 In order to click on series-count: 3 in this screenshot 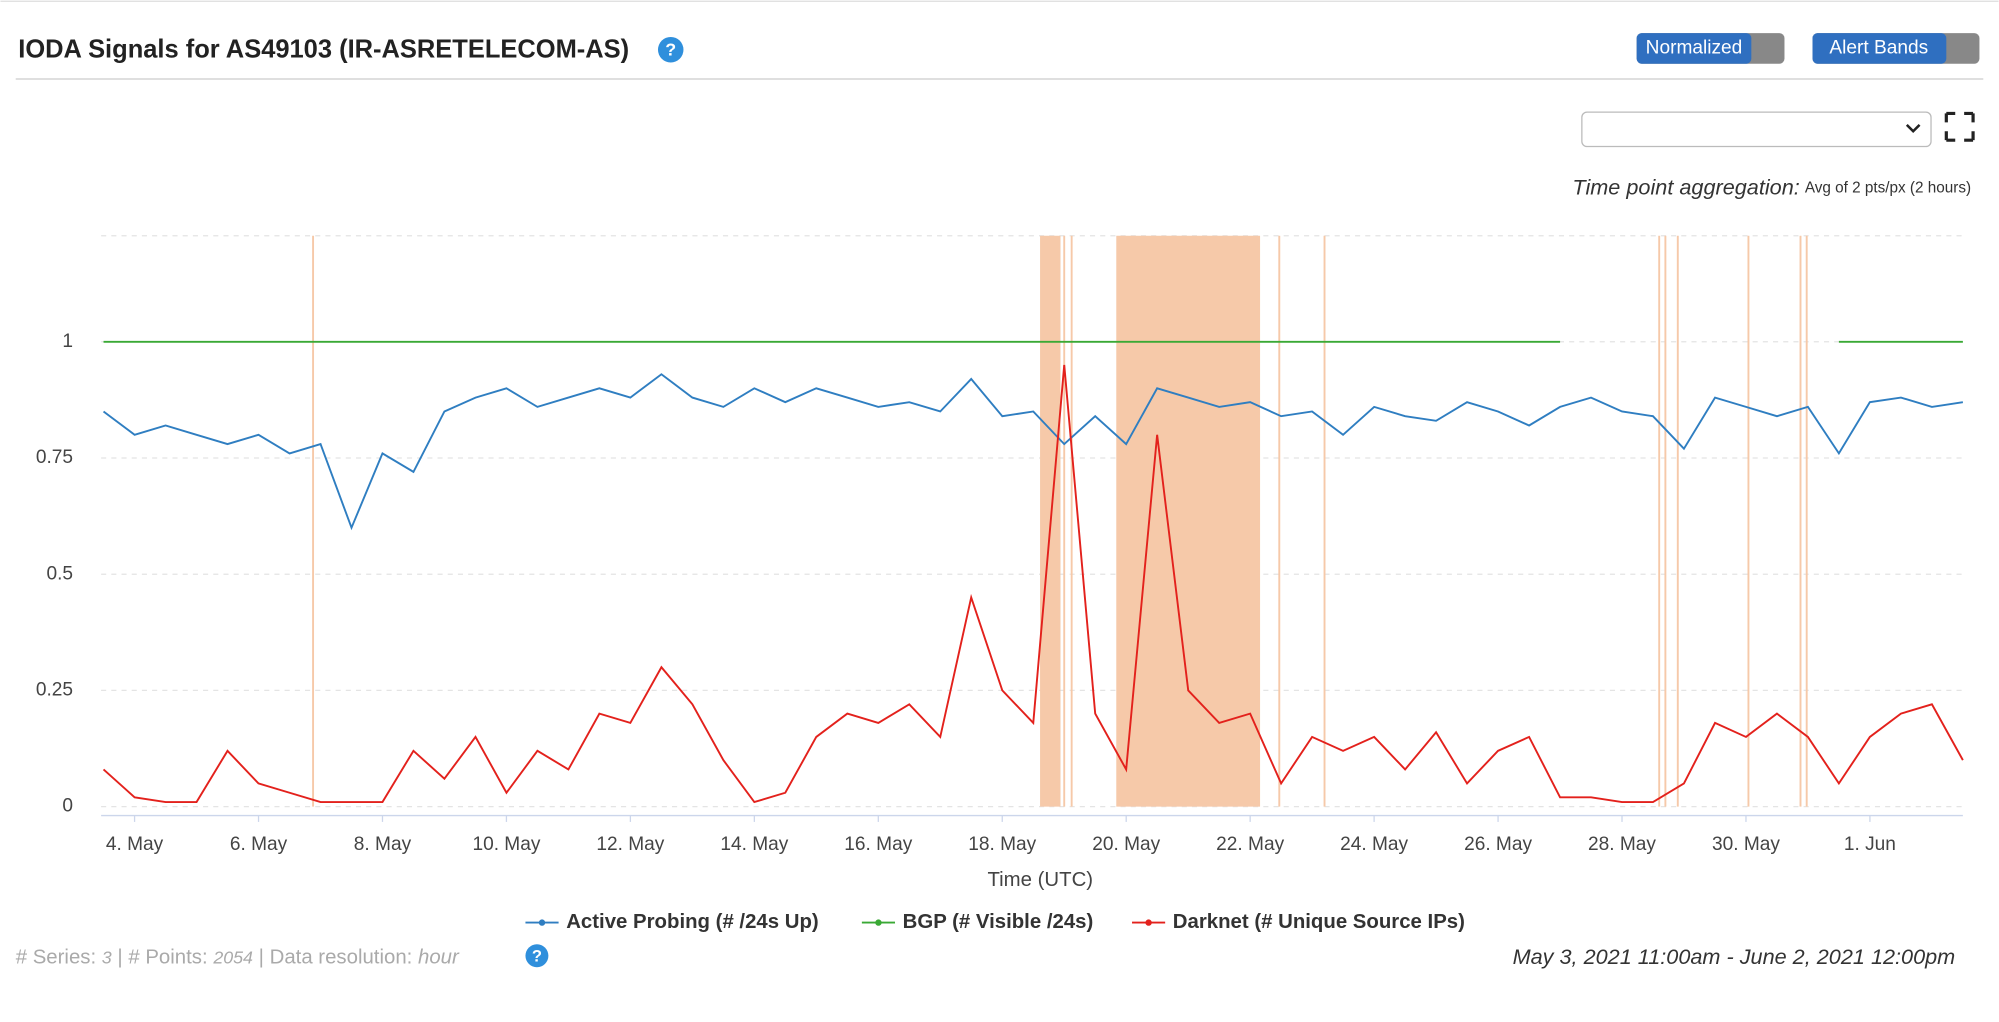, I will do `click(107, 957)`.